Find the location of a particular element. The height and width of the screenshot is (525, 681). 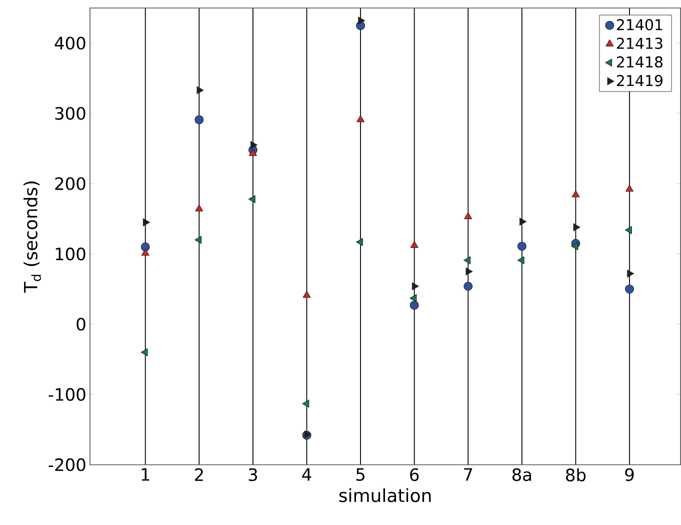

y-tick-label: 0 is located at coordinates (81, 324).